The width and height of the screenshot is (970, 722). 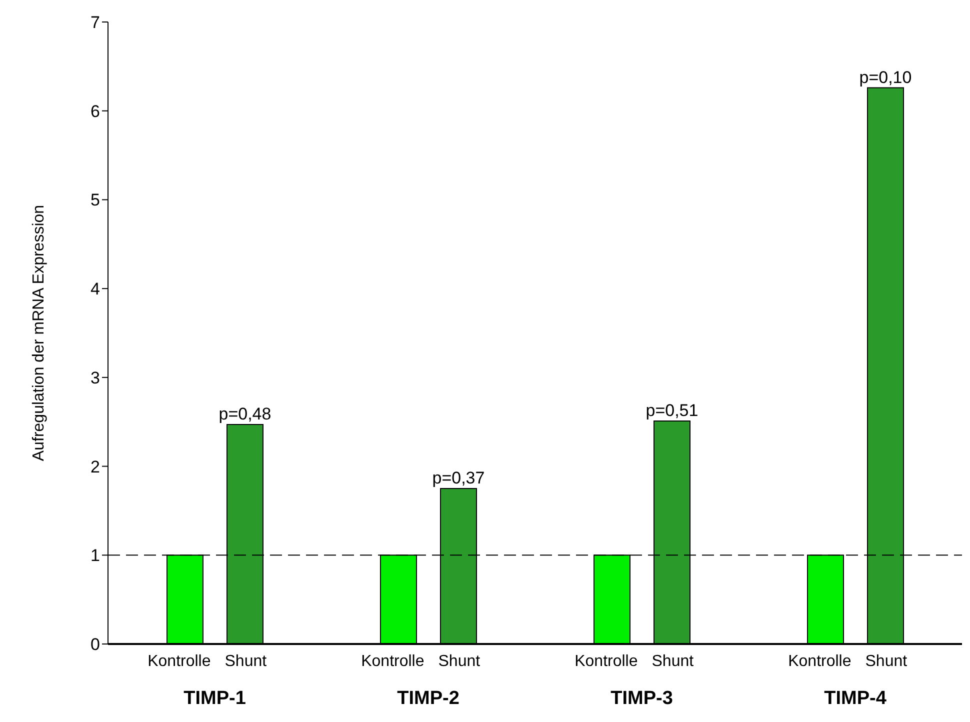 What do you see at coordinates (95, 200) in the screenshot?
I see `y-tick-label: 5` at bounding box center [95, 200].